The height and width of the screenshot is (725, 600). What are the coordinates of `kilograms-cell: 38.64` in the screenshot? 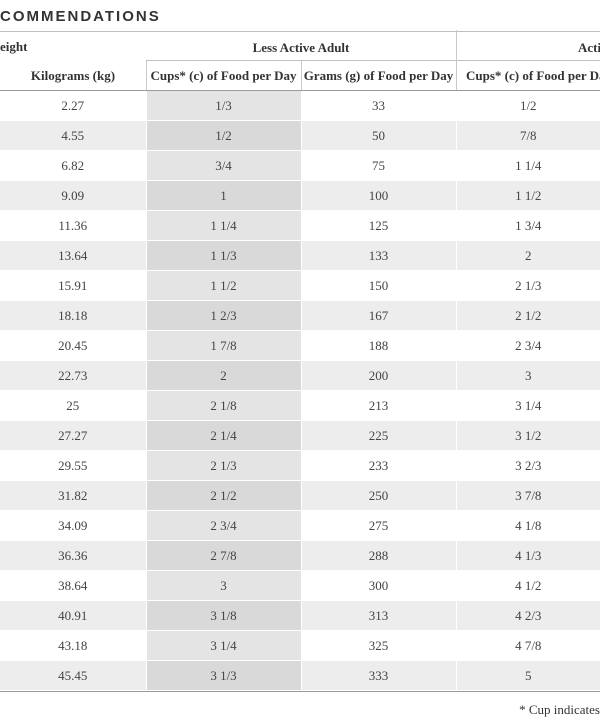 It's located at (73, 585).